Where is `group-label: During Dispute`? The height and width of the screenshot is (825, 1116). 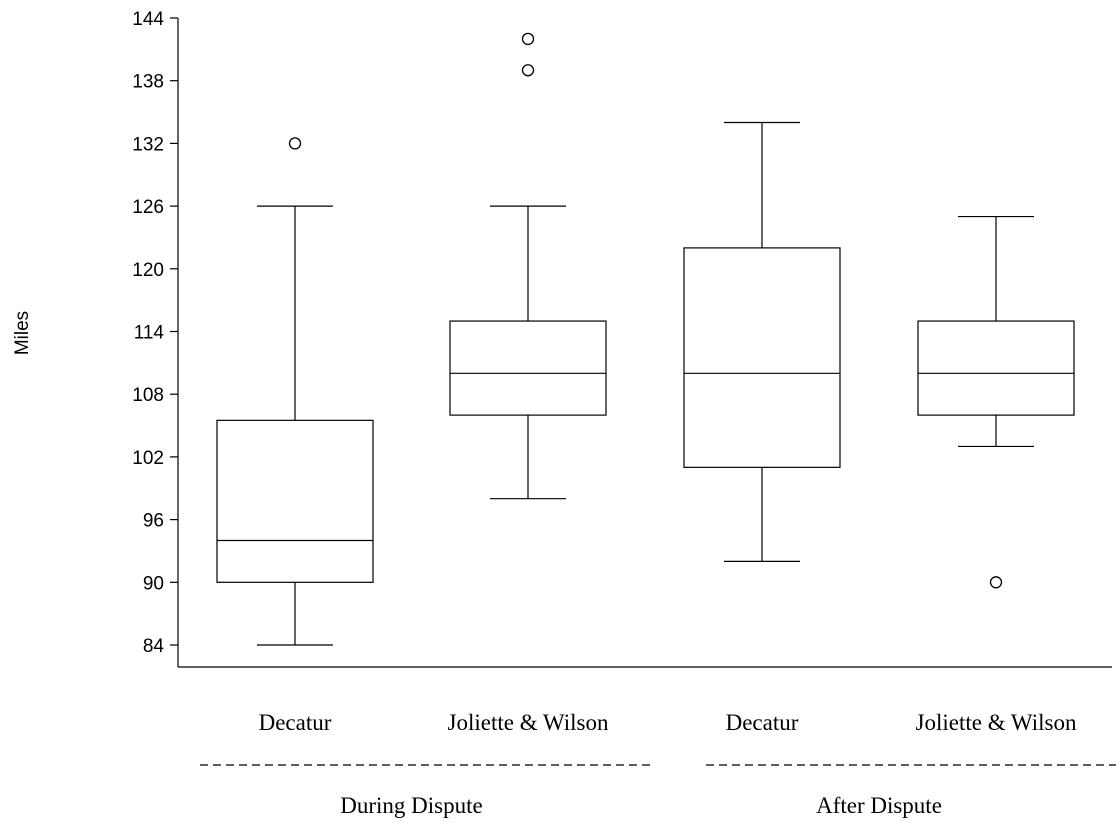 group-label: During Dispute is located at coordinates (411, 805).